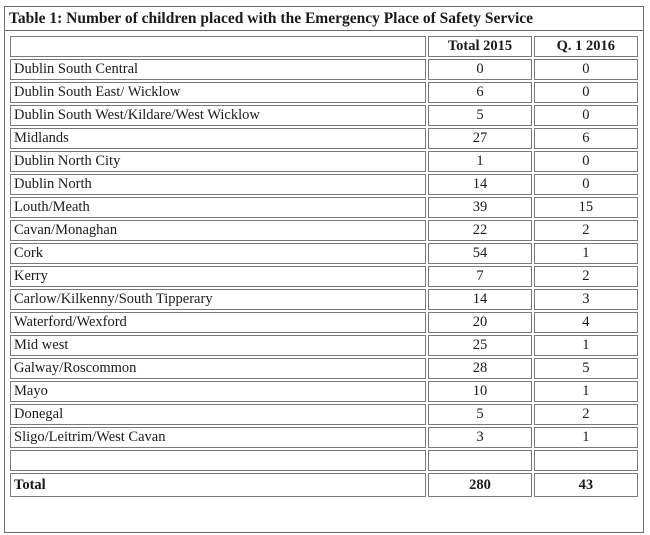  What do you see at coordinates (218, 184) in the screenshot?
I see `region-cell: Dublin North` at bounding box center [218, 184].